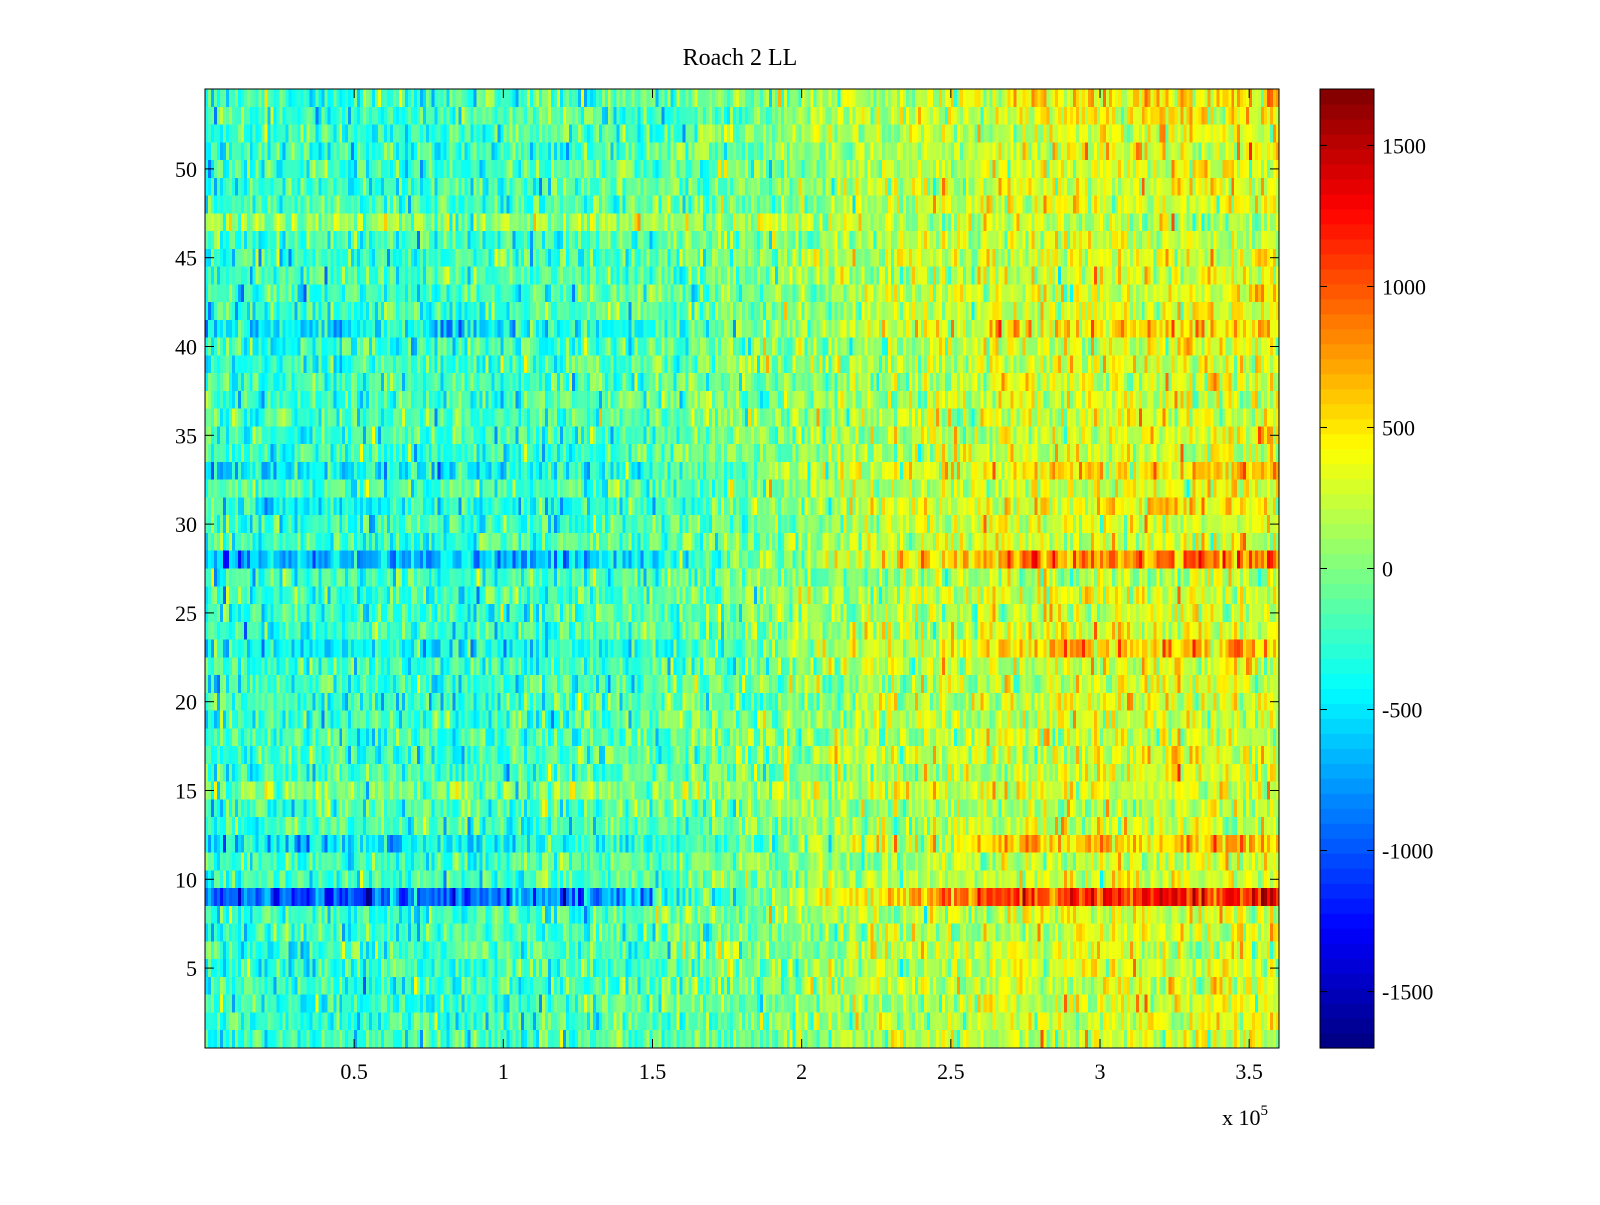  What do you see at coordinates (186, 347) in the screenshot?
I see `y-tick-label: 40` at bounding box center [186, 347].